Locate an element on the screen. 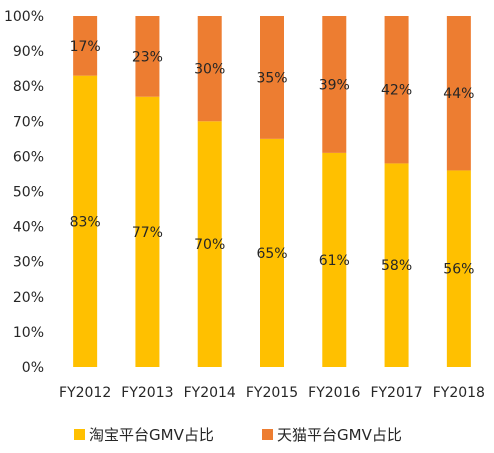 Image resolution: width=494 pixels, height=453 pixels. data-label-taobao-fy2012: 83% is located at coordinates (85, 222).